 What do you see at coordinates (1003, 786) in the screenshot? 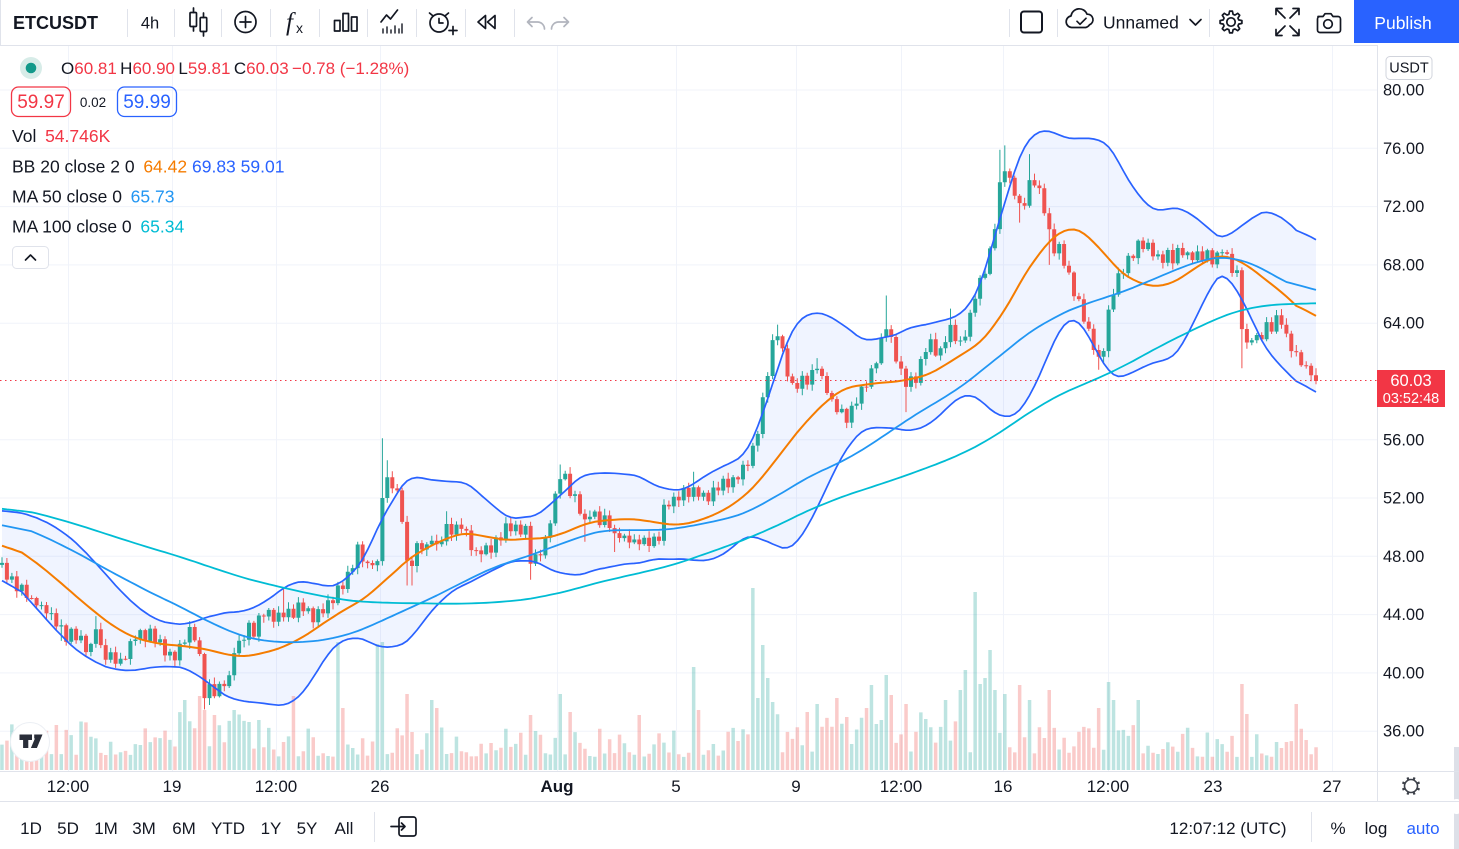
I see `svg-text: 16` at bounding box center [1003, 786].